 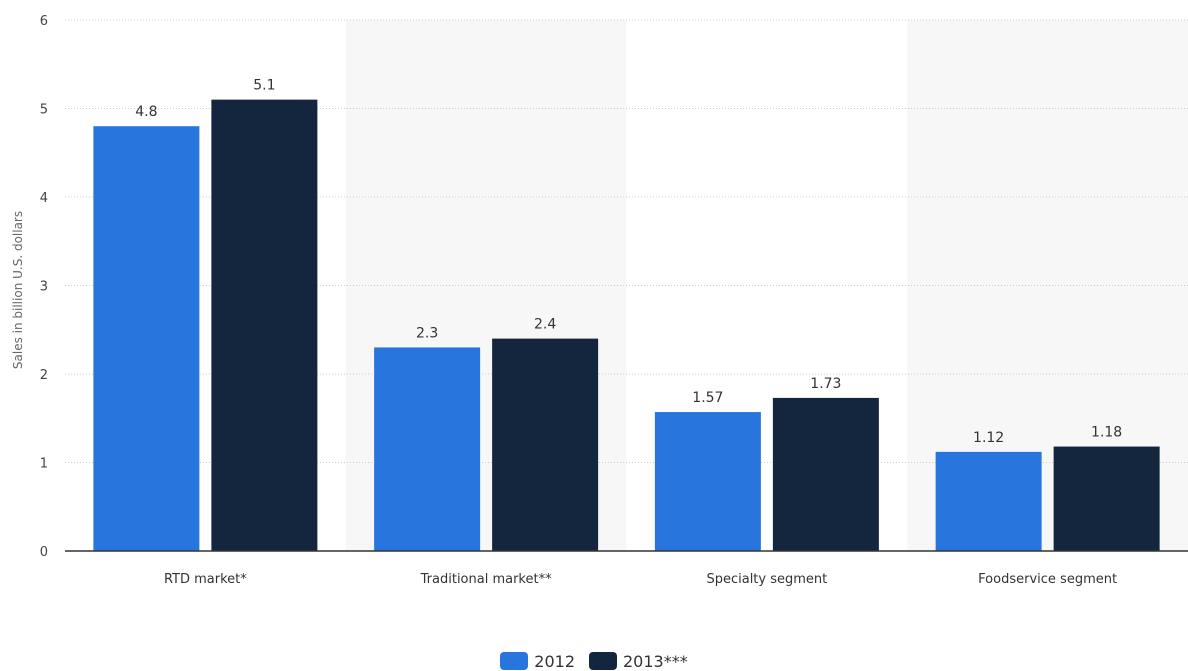 I want to click on data-label-specialty-segment-2013: 1.73, so click(x=825, y=384).